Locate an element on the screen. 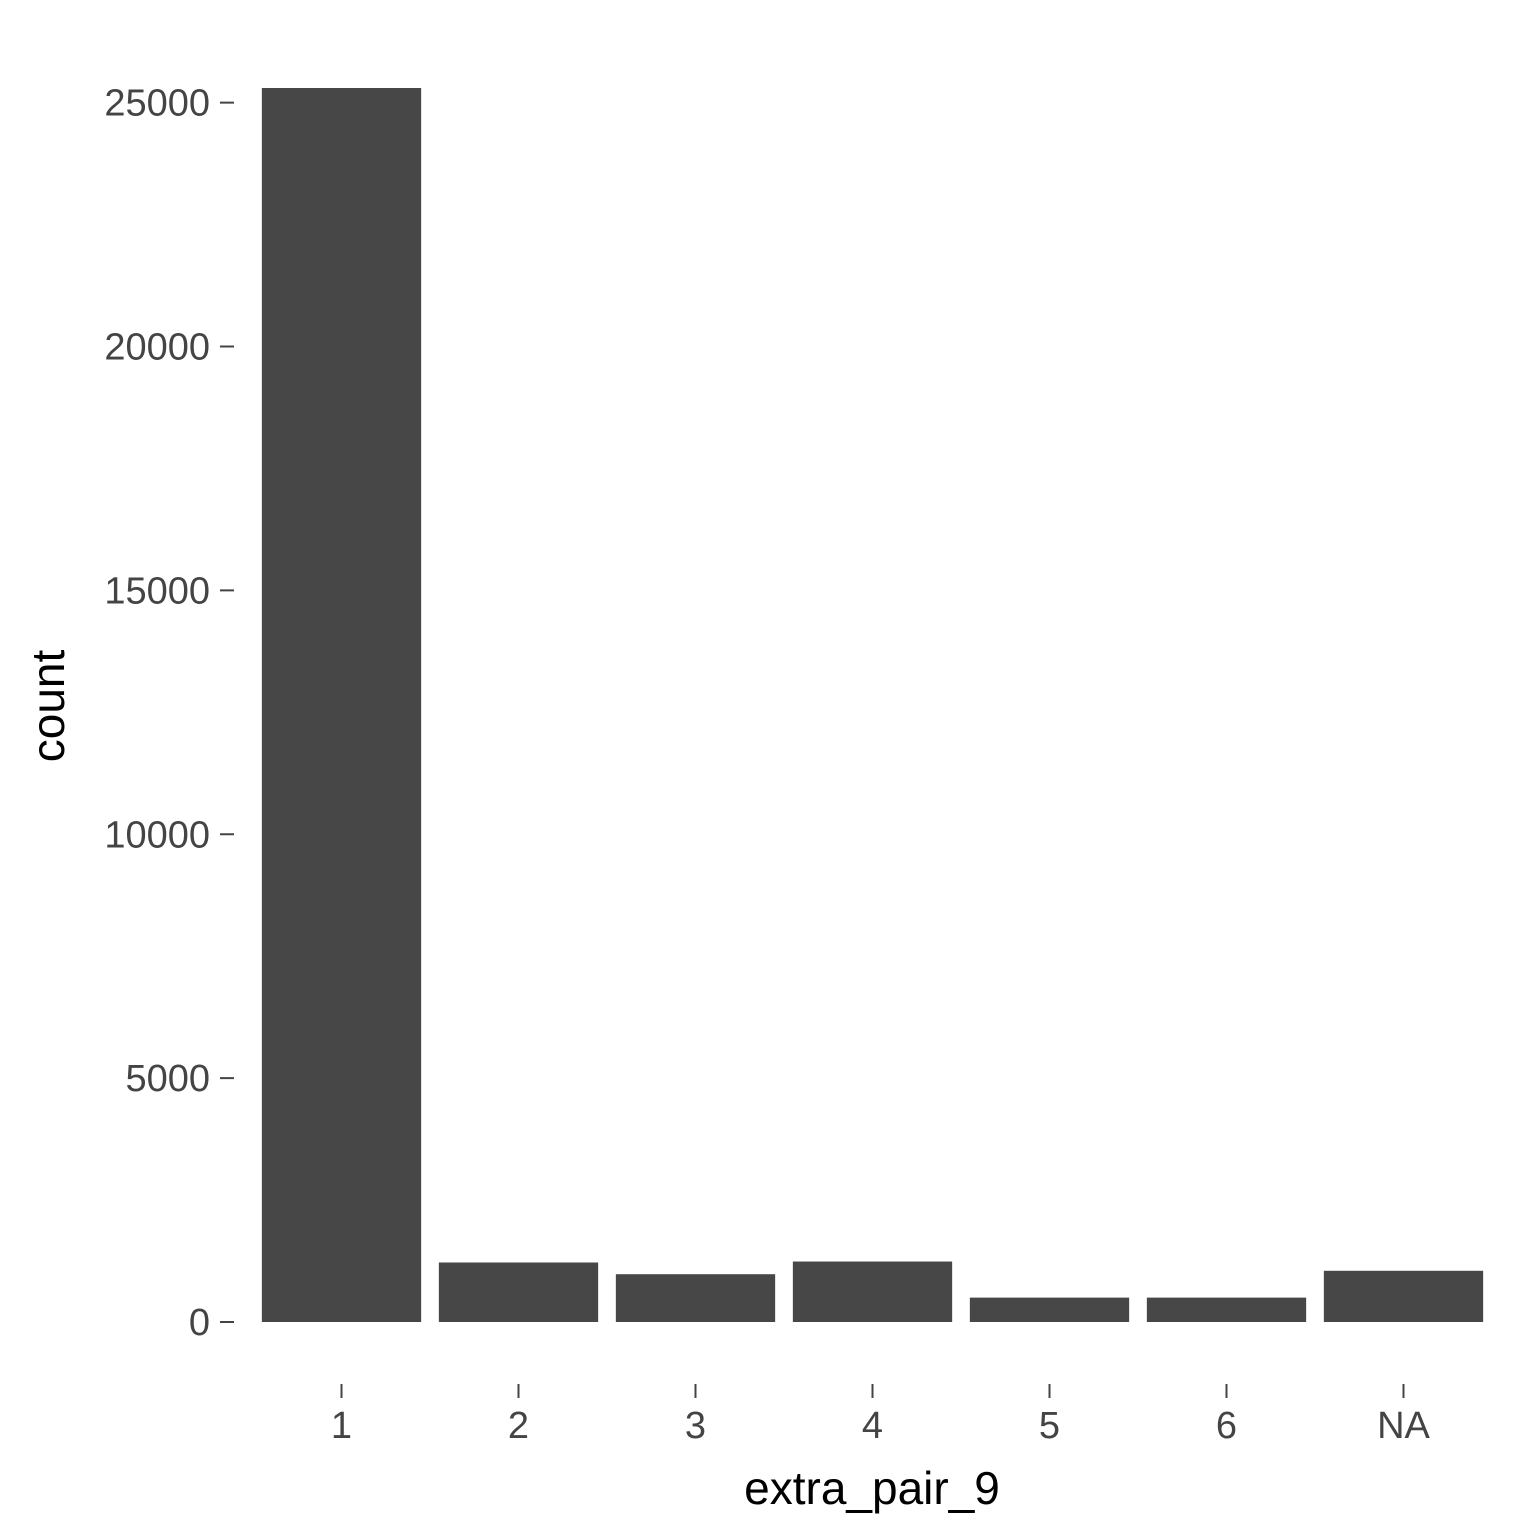  x-axis-title: extra_pair_9 is located at coordinates (872, 1488).